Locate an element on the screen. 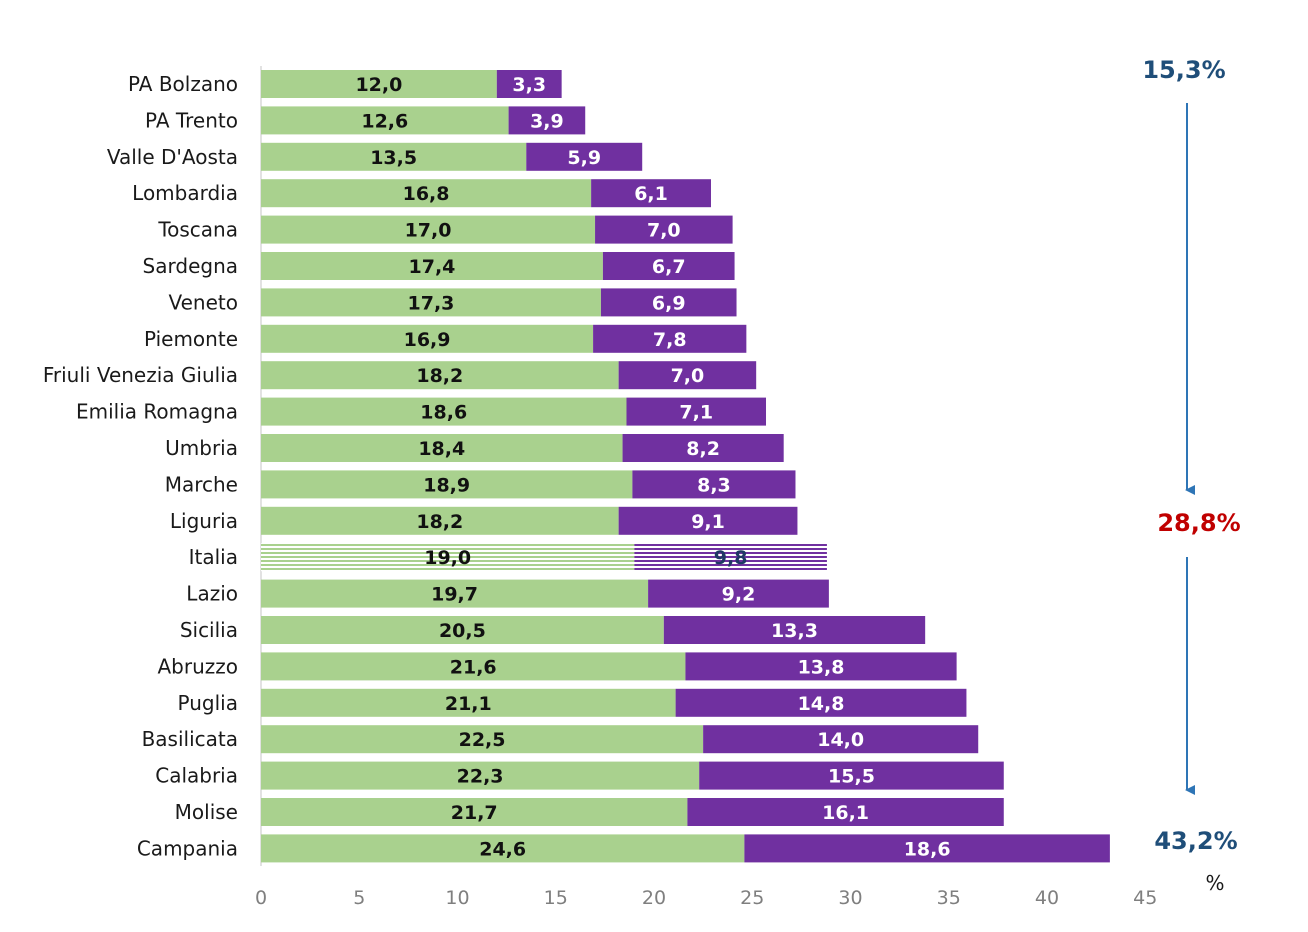 The height and width of the screenshot is (932, 1308). x-tick-15: 15 is located at coordinates (556, 898).